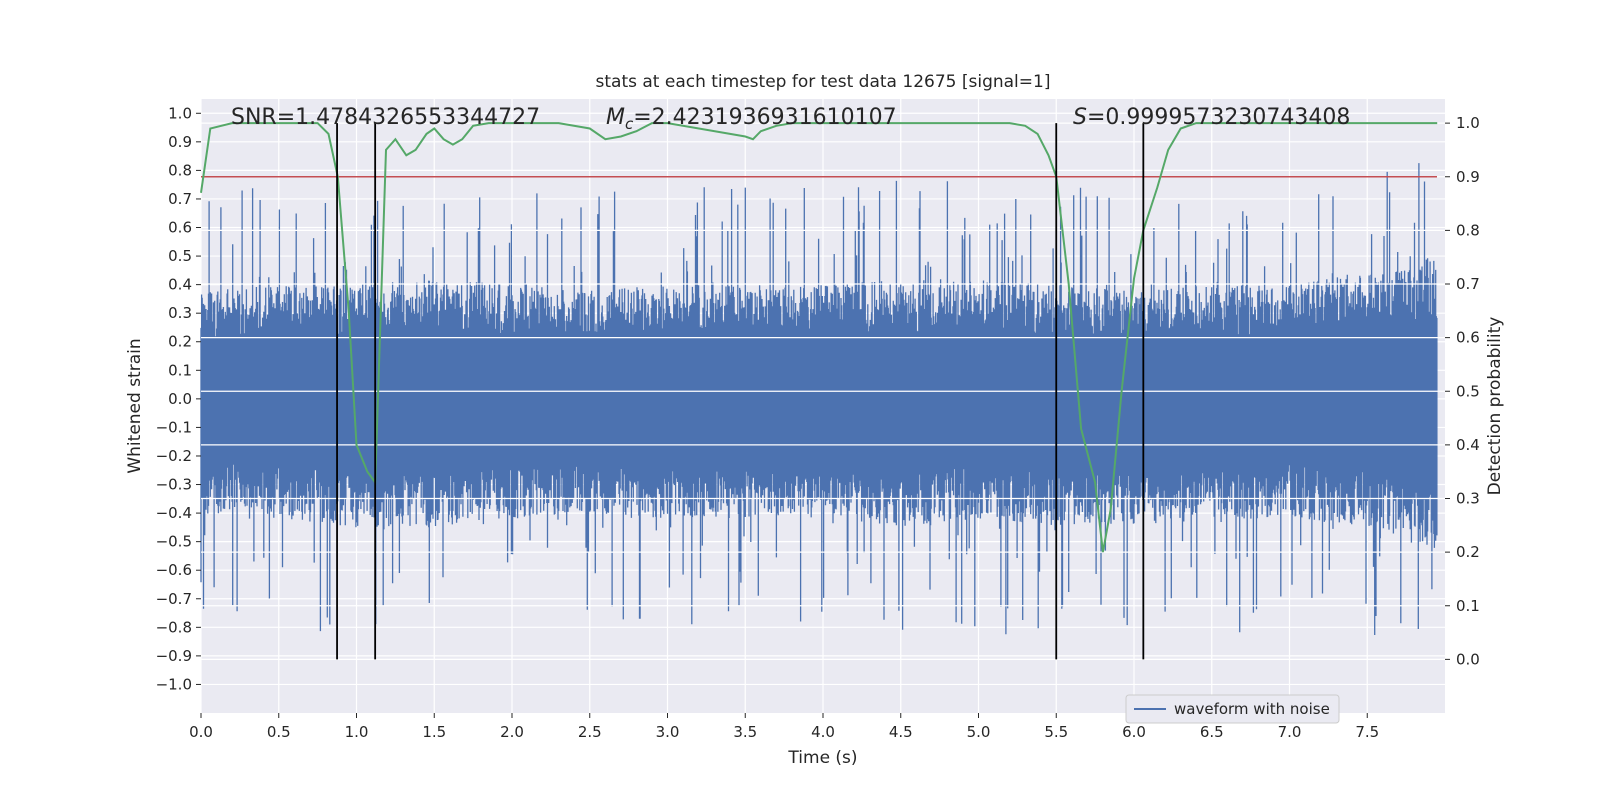  What do you see at coordinates (1468, 445) in the screenshot?
I see `y-right-tick-label: 0.4` at bounding box center [1468, 445].